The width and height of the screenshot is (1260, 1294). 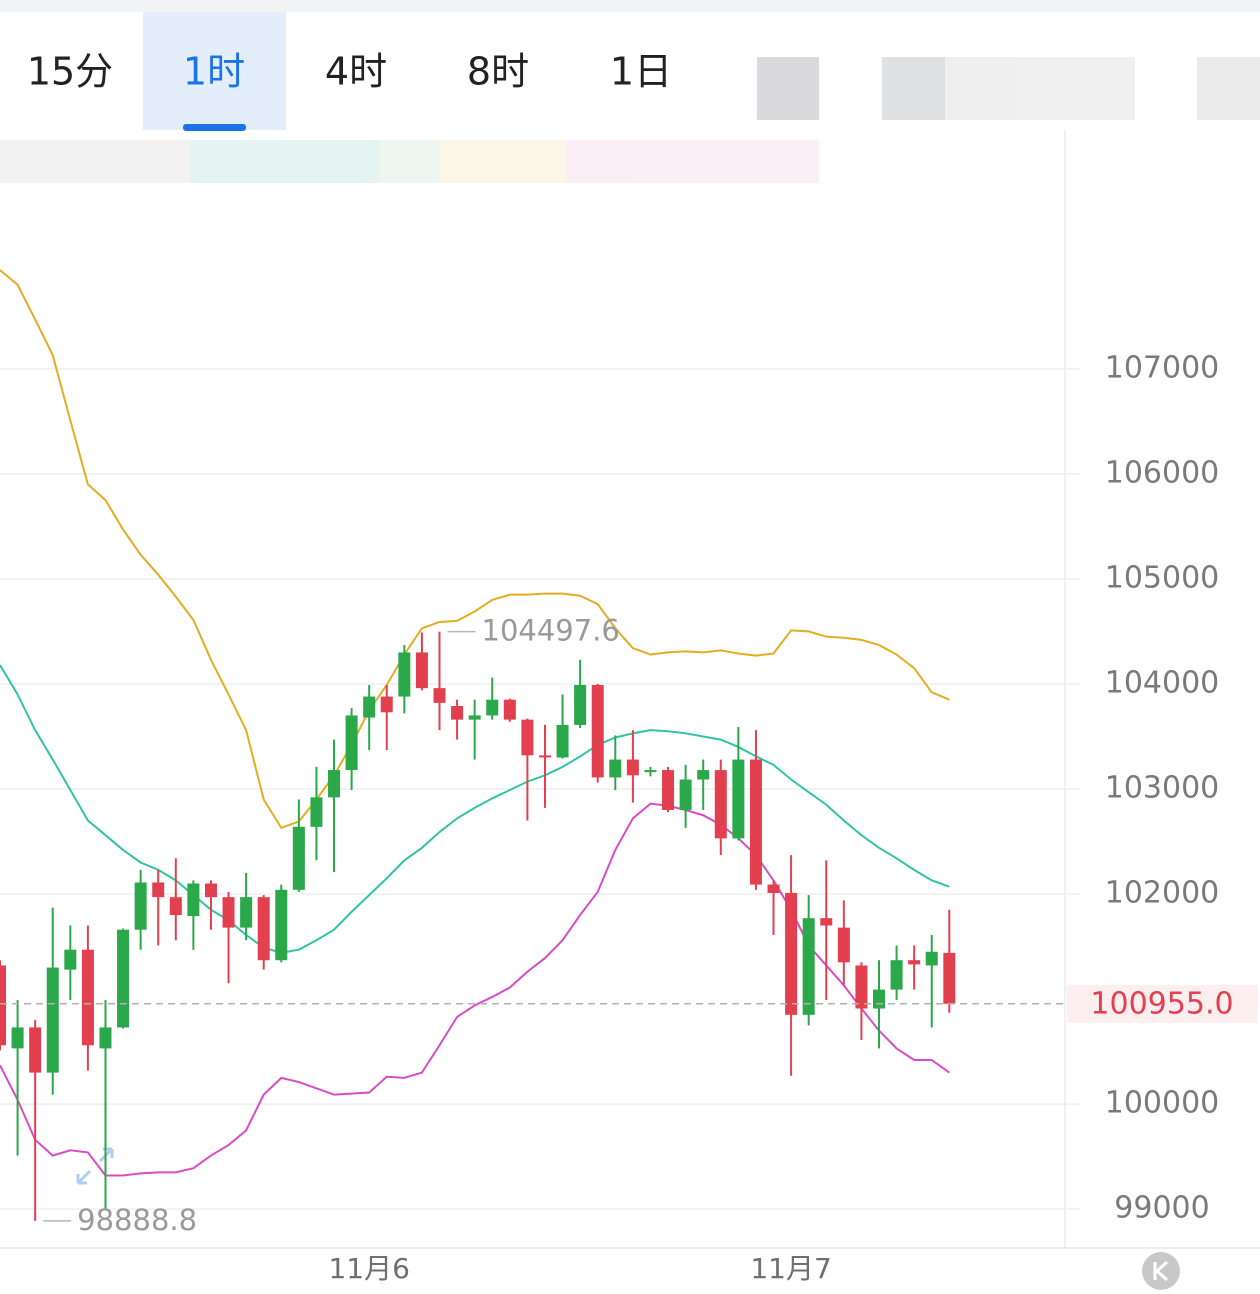 I want to click on y-tick-label: 107000, so click(x=1162, y=367).